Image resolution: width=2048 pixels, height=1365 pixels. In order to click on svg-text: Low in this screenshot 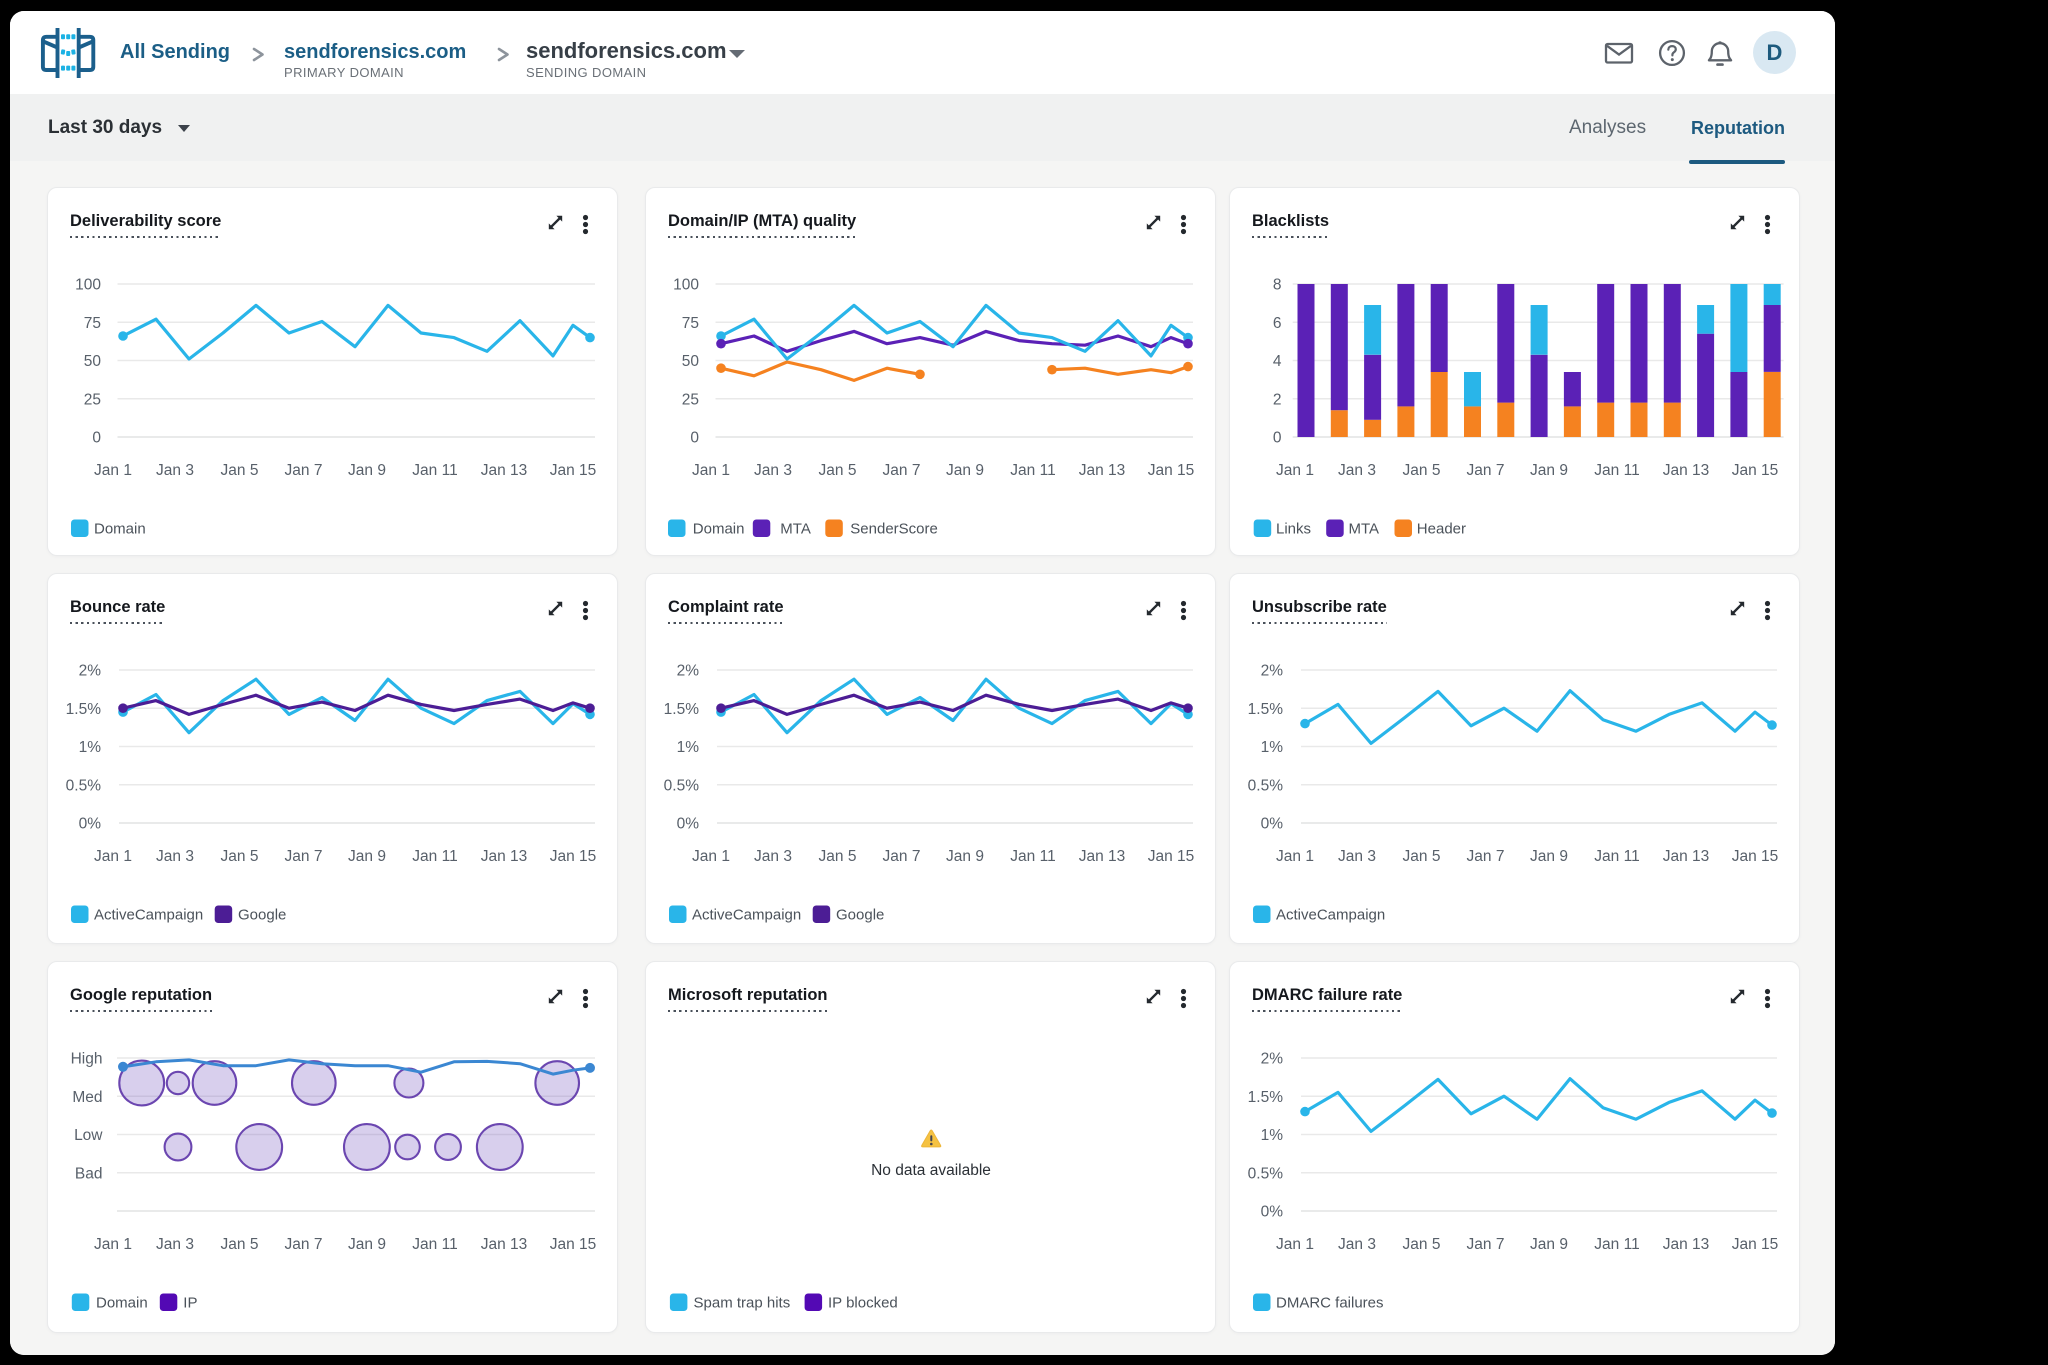, I will do `click(88, 1135)`.